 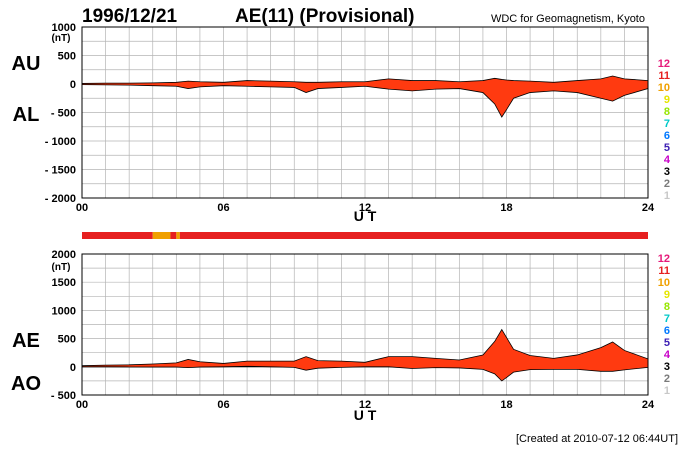 I want to click on top-y-tick-labels: 1000 500 0 - 500 - 1000 - 1500 - 2000, so click(x=60, y=113).